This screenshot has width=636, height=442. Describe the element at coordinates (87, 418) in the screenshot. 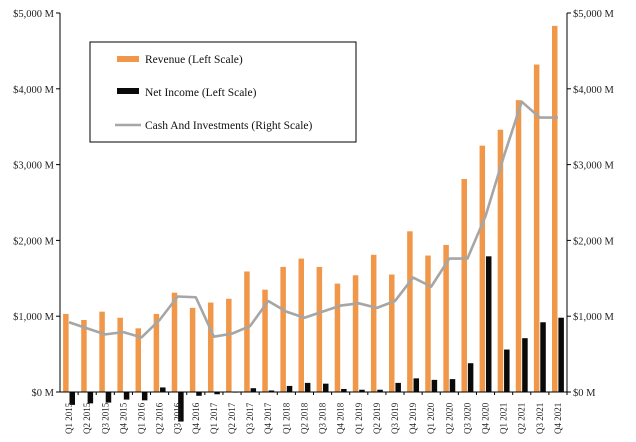

I see `x-tick-label: Q2 2015` at that location.